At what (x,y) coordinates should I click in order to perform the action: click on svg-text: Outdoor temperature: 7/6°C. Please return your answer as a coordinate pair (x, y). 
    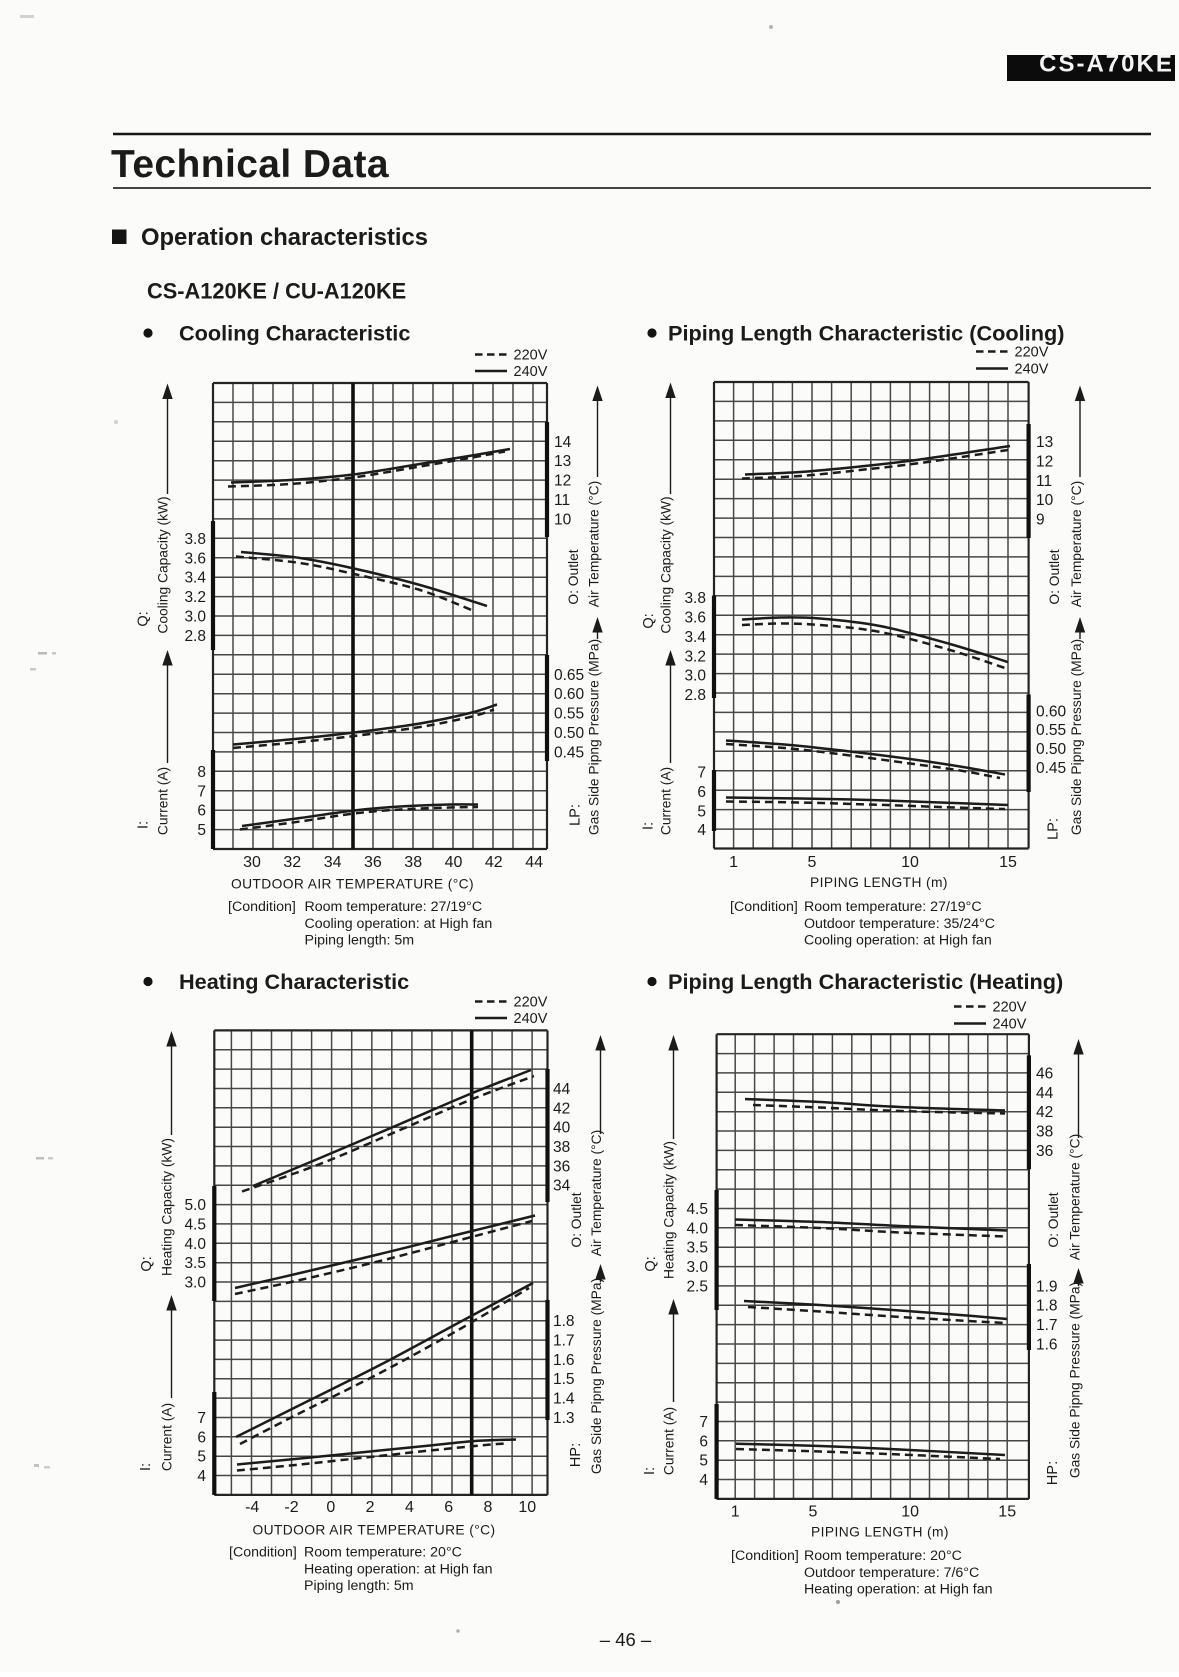
    Looking at the image, I should click on (891, 1573).